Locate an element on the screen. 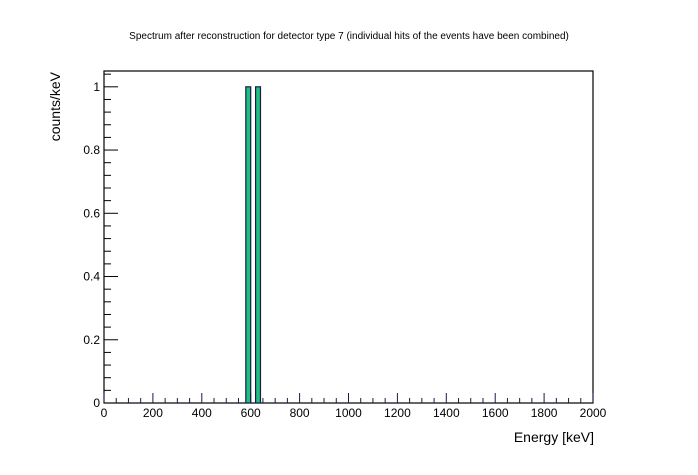 This screenshot has width=698, height=475. y-tick-label: 0 is located at coordinates (96, 403).